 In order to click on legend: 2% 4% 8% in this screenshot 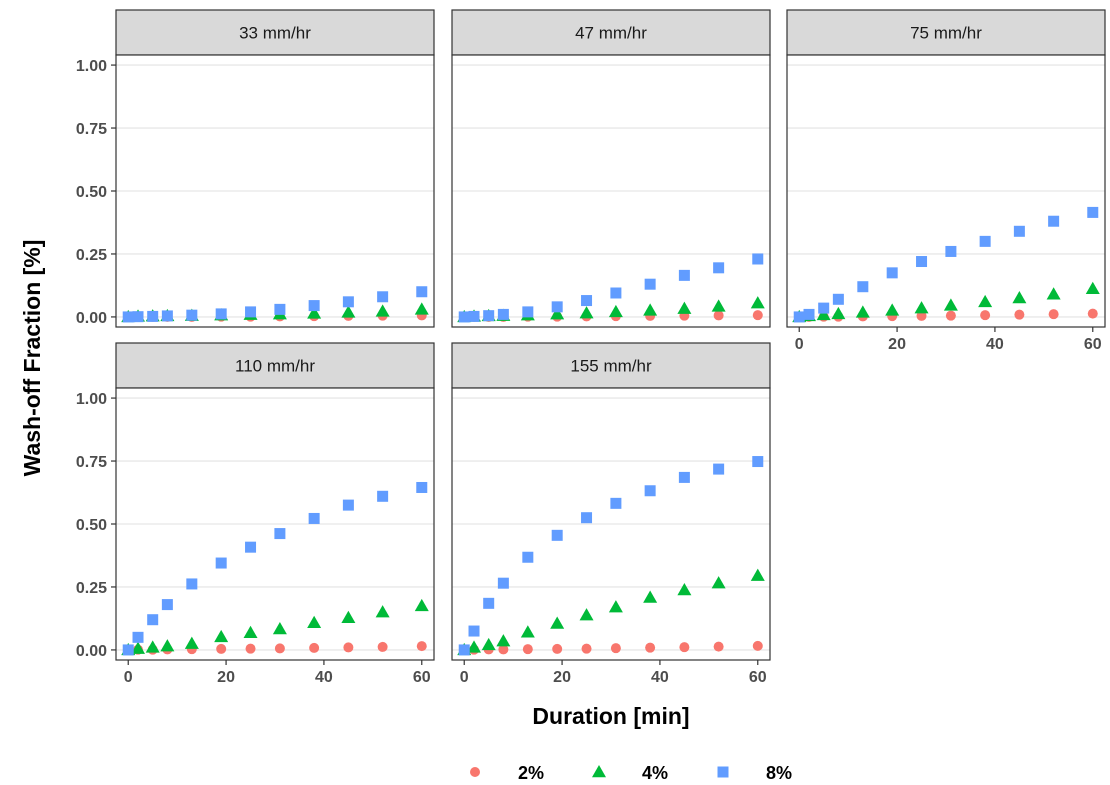, I will do `click(631, 773)`.